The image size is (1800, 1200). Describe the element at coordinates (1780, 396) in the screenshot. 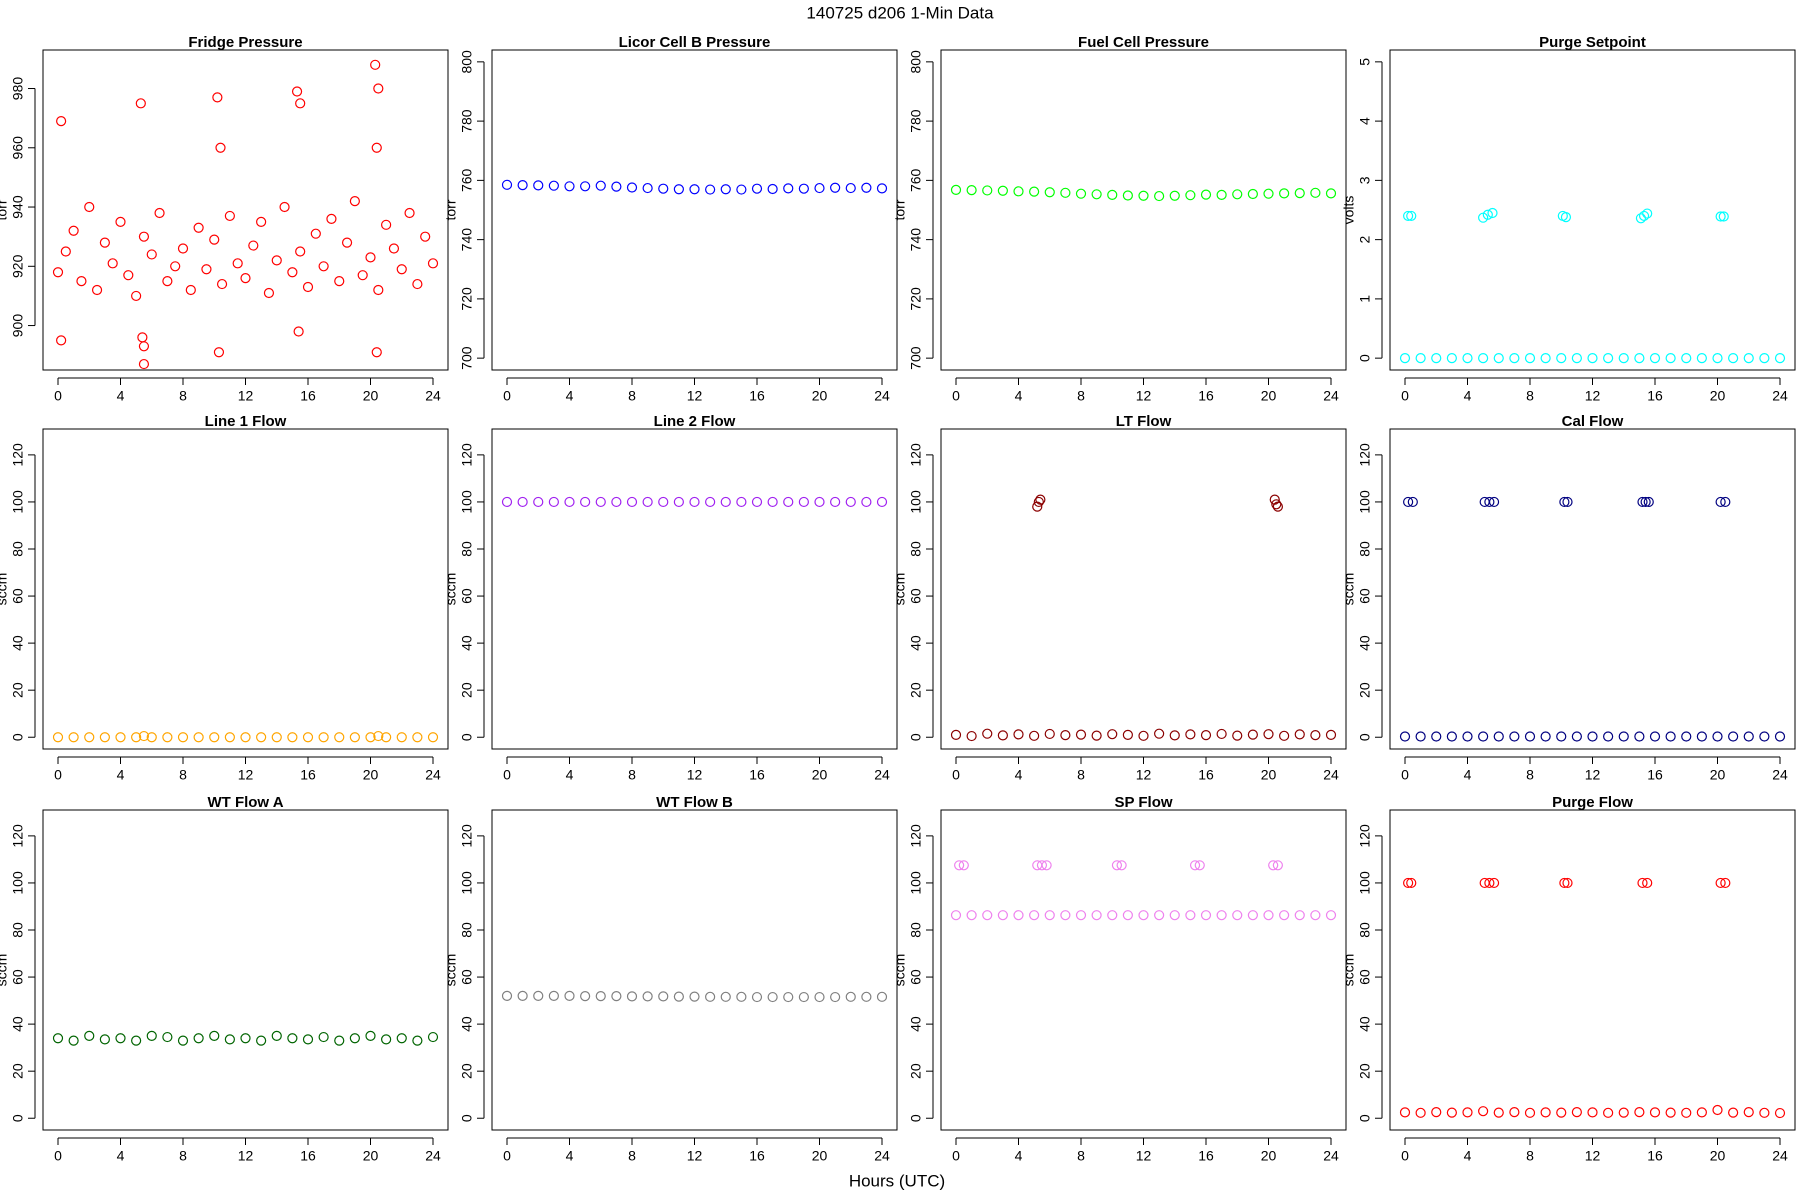

I see `x-tick-label: 24` at that location.